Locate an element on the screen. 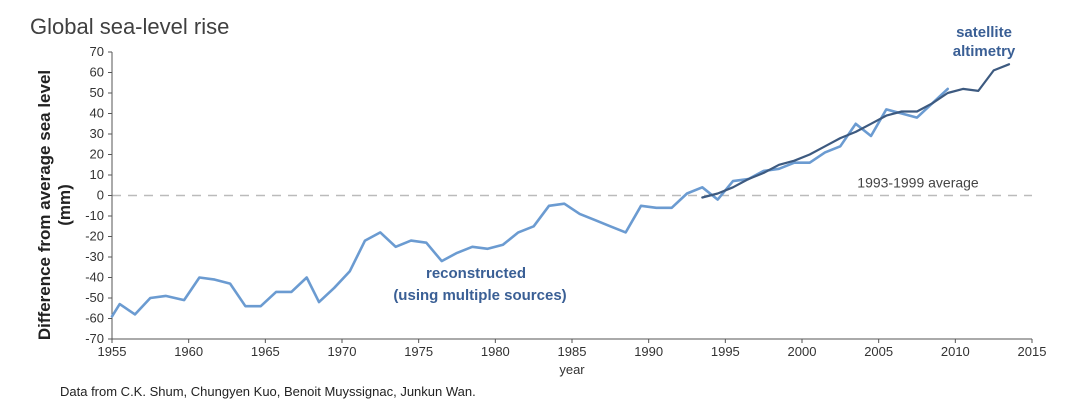 The image size is (1074, 412). x-axis-label: year is located at coordinates (572, 369).